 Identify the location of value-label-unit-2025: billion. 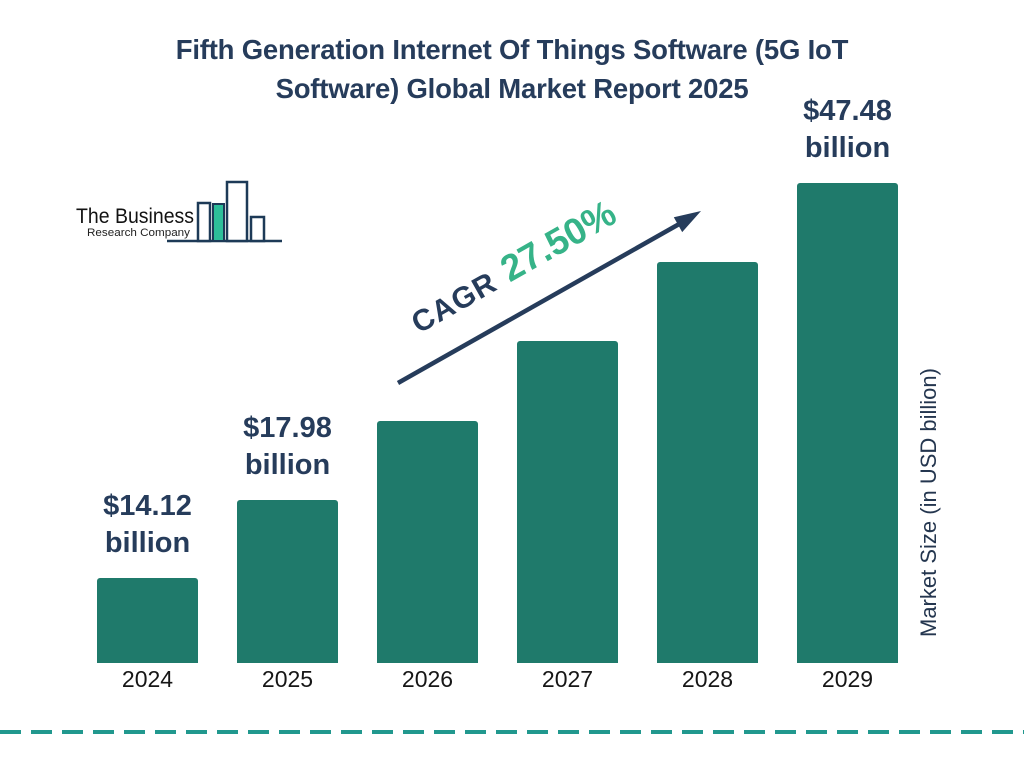
(287, 465).